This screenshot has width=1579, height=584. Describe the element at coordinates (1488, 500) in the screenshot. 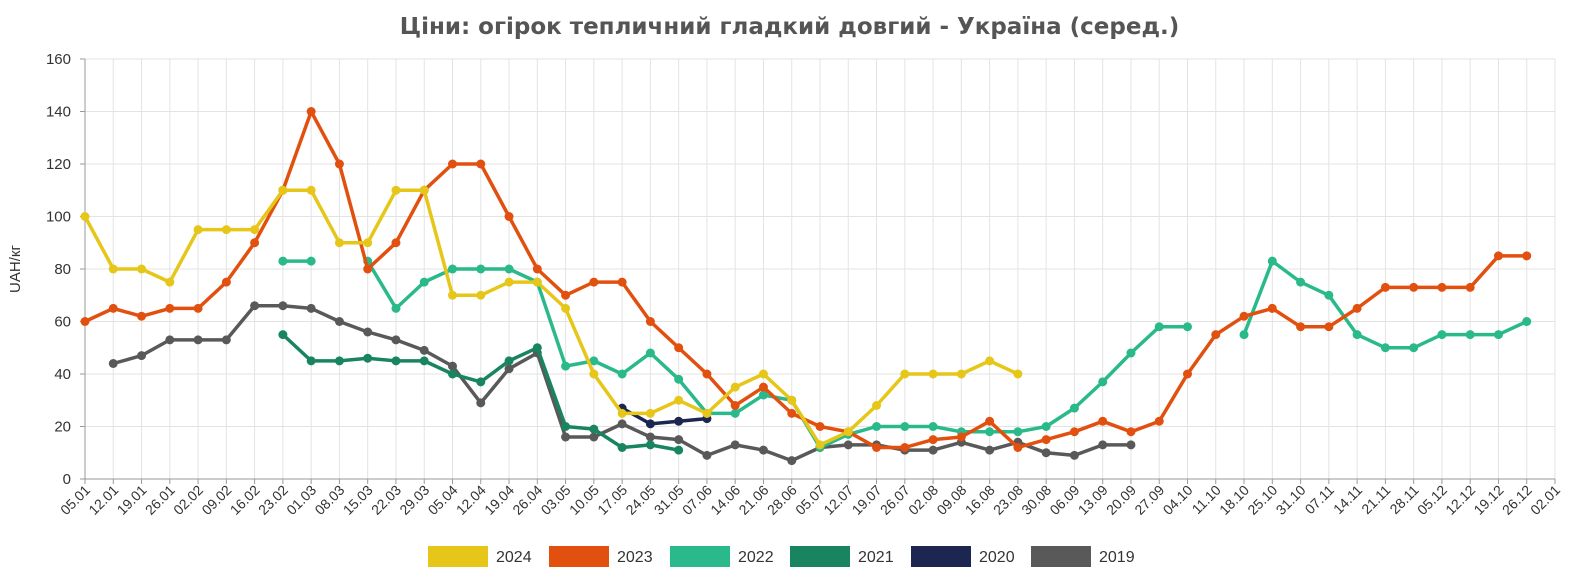

I see `x-tick-label: 19.12` at that location.